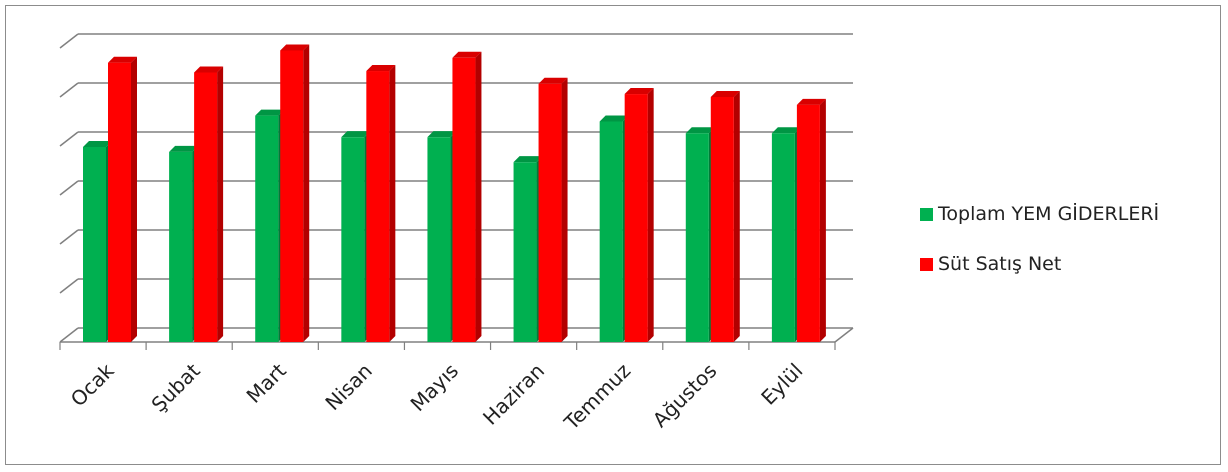  I want to click on floor-edge, so click(844, 335).